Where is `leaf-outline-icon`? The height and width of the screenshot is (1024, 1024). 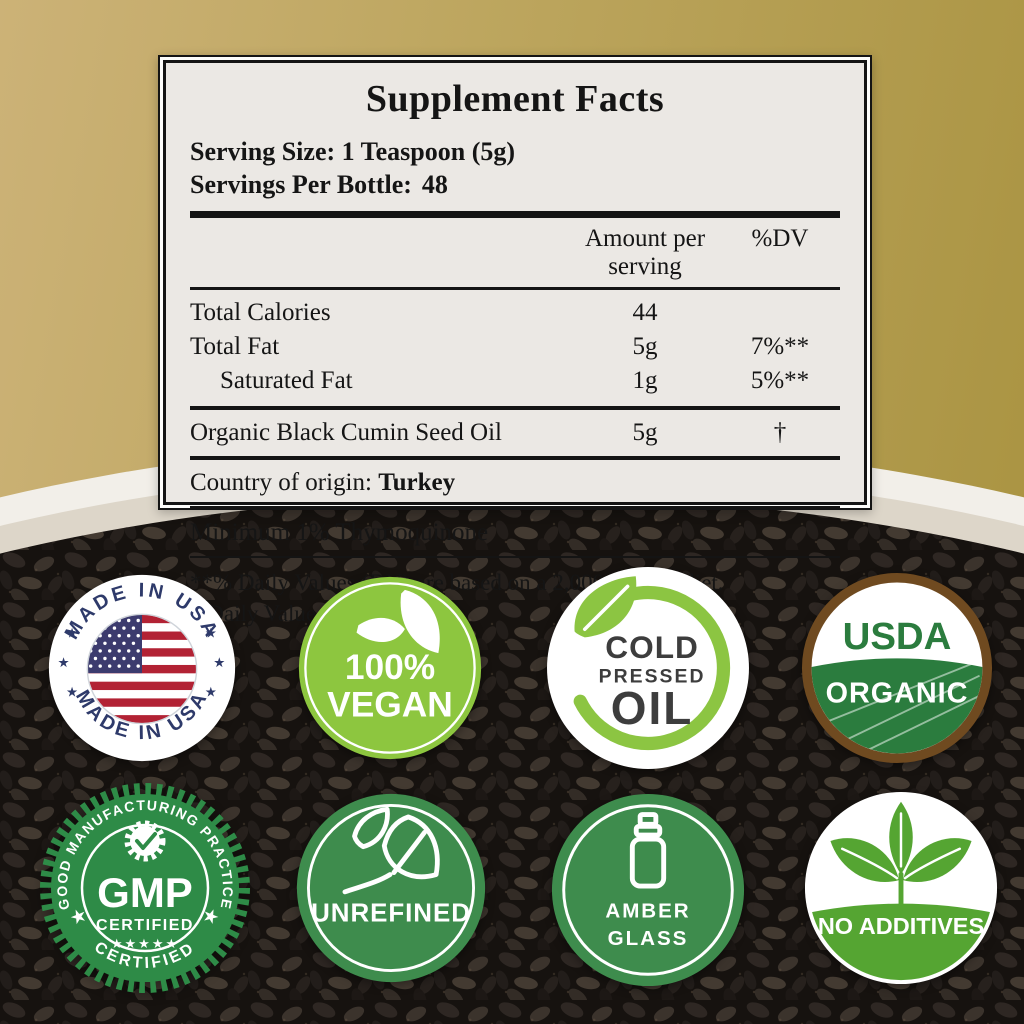
leaf-outline-icon is located at coordinates (391, 850).